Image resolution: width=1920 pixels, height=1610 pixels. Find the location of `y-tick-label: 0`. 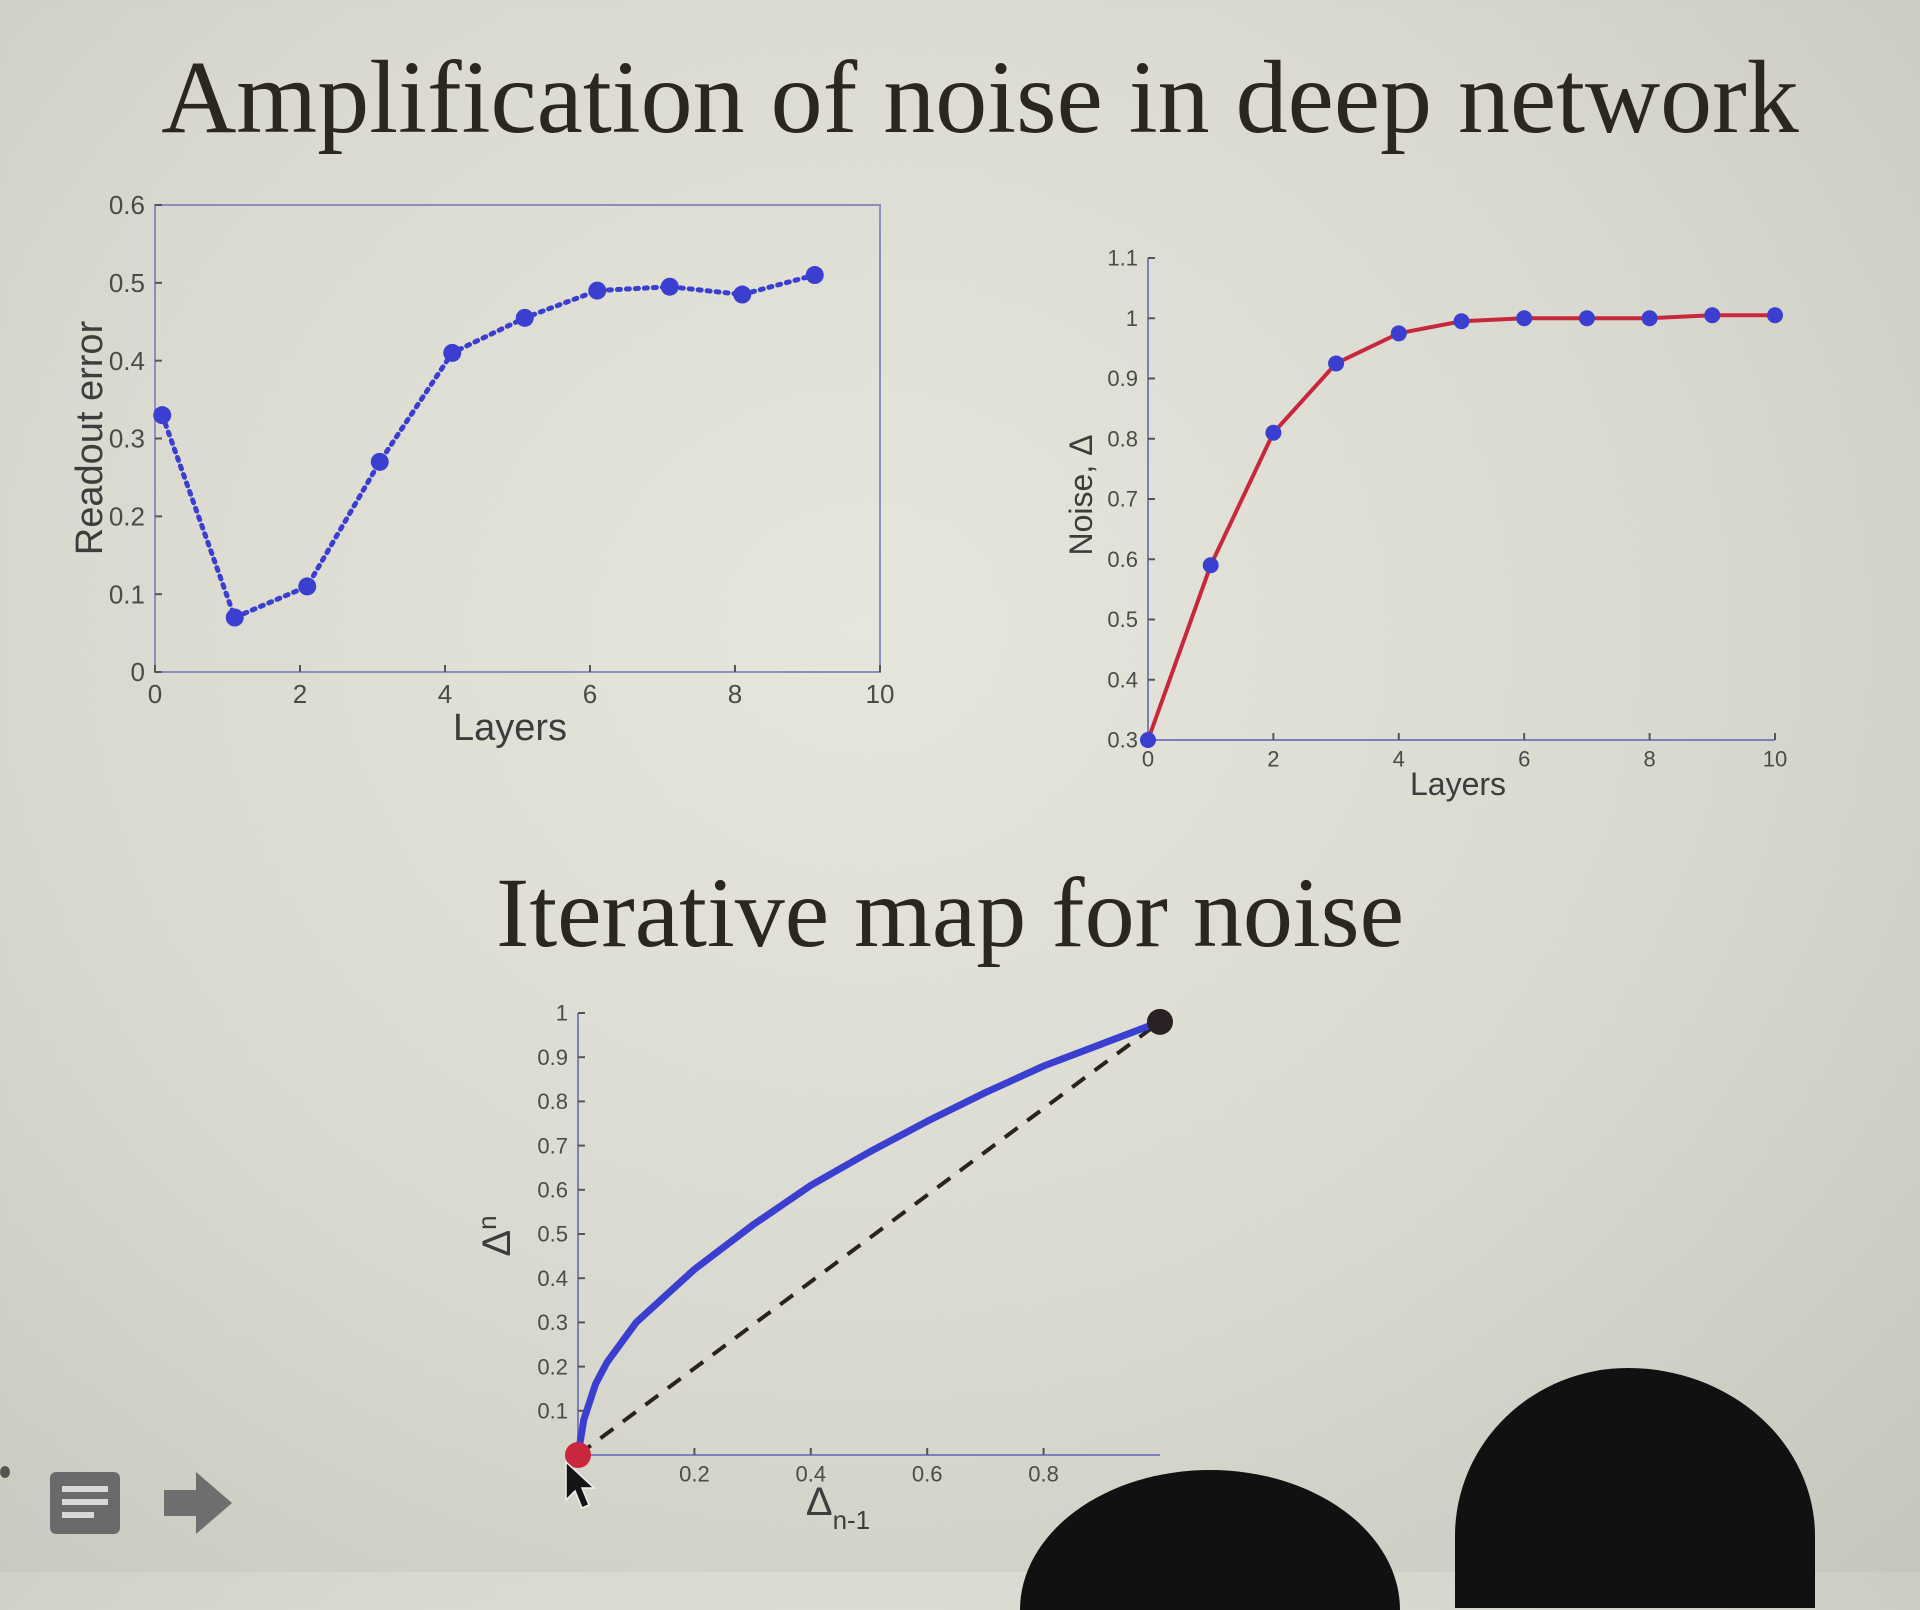

y-tick-label: 0 is located at coordinates (138, 672).